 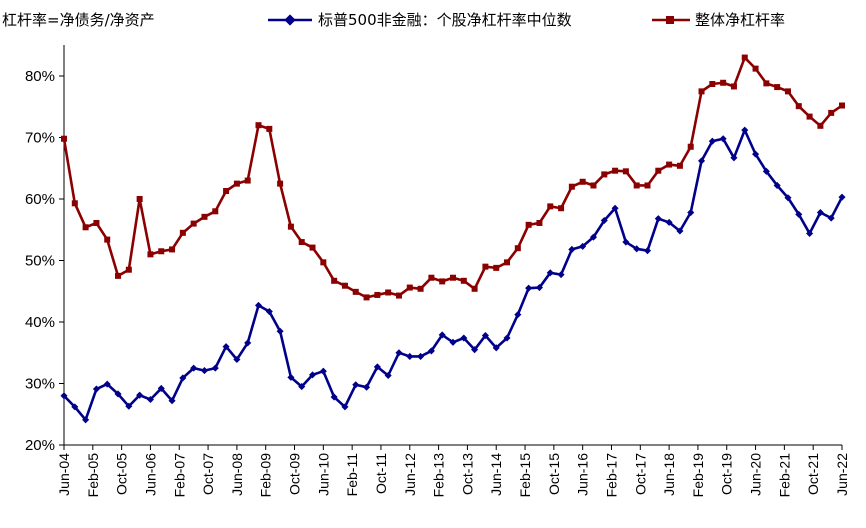 What do you see at coordinates (718, 20) in the screenshot?
I see `legend-item-series-2: 整体净杠杆率` at bounding box center [718, 20].